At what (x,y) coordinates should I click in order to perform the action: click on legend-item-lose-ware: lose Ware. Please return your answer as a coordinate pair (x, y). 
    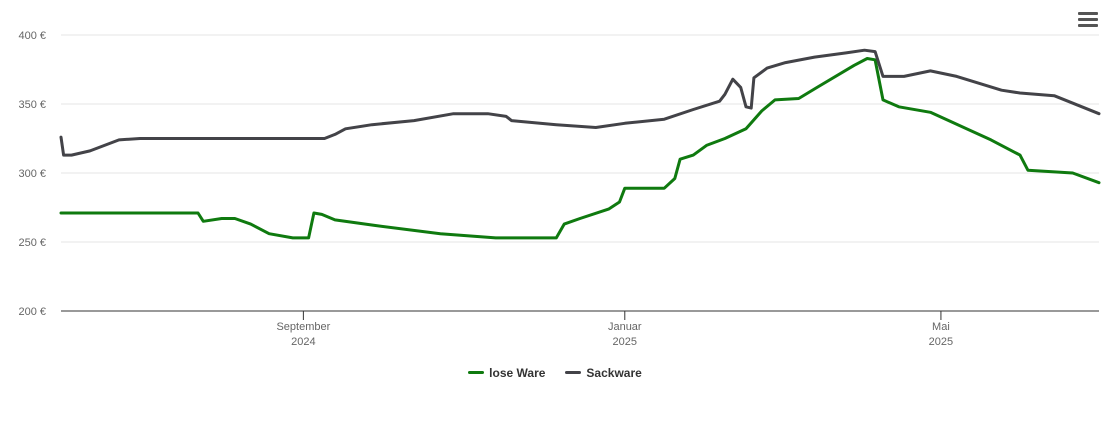
    Looking at the image, I should click on (506, 373).